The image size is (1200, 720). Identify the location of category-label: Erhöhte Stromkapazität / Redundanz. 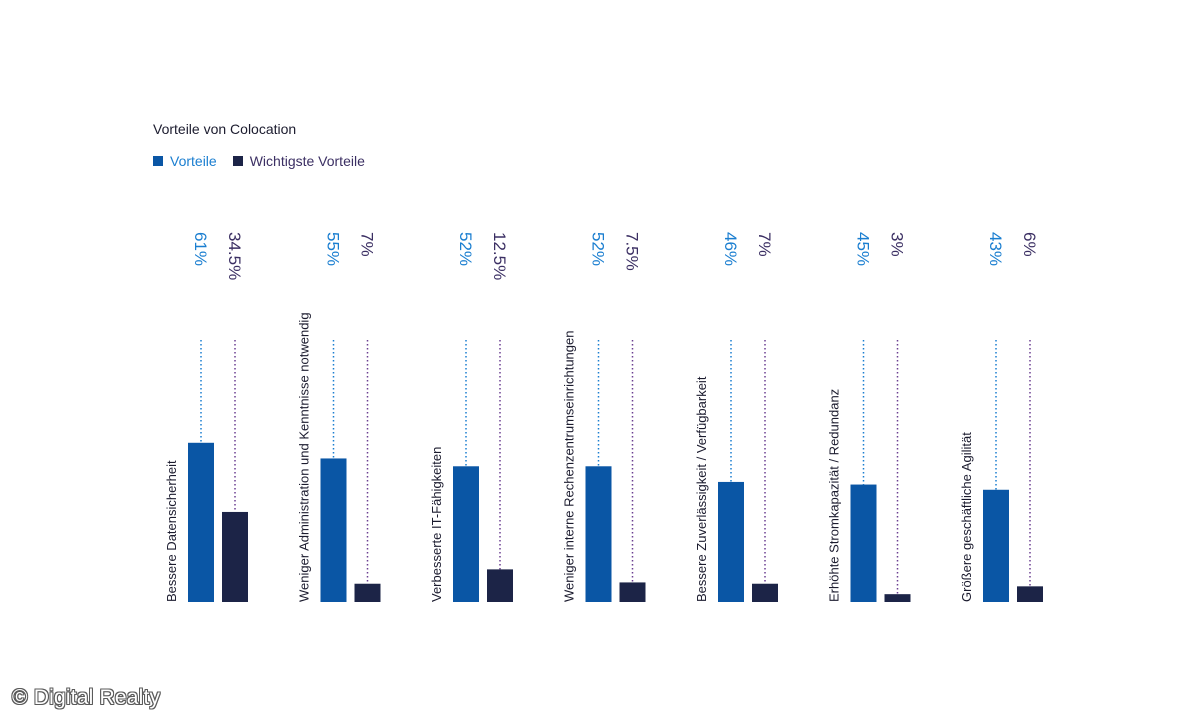
(834, 495).